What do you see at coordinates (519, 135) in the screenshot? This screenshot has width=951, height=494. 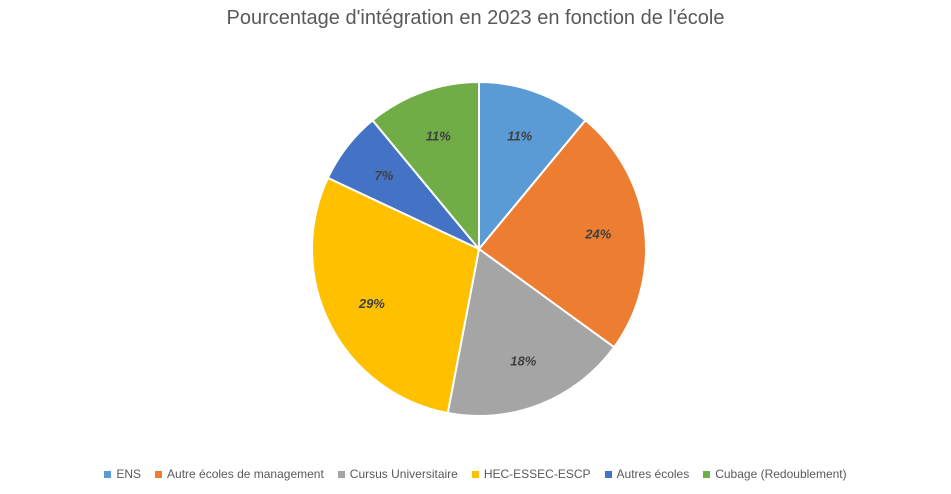 I see `data-label-ens: 11%` at bounding box center [519, 135].